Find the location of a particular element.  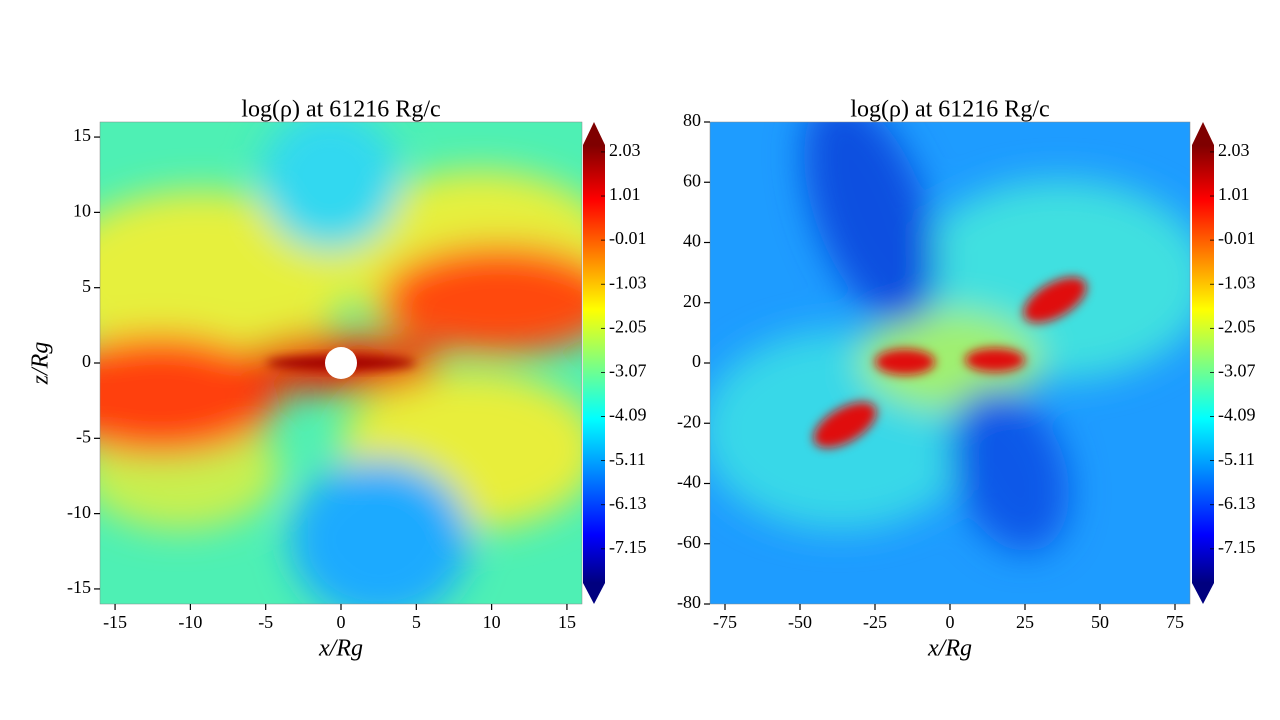

x-tick-label: -15 is located at coordinates (115, 622).